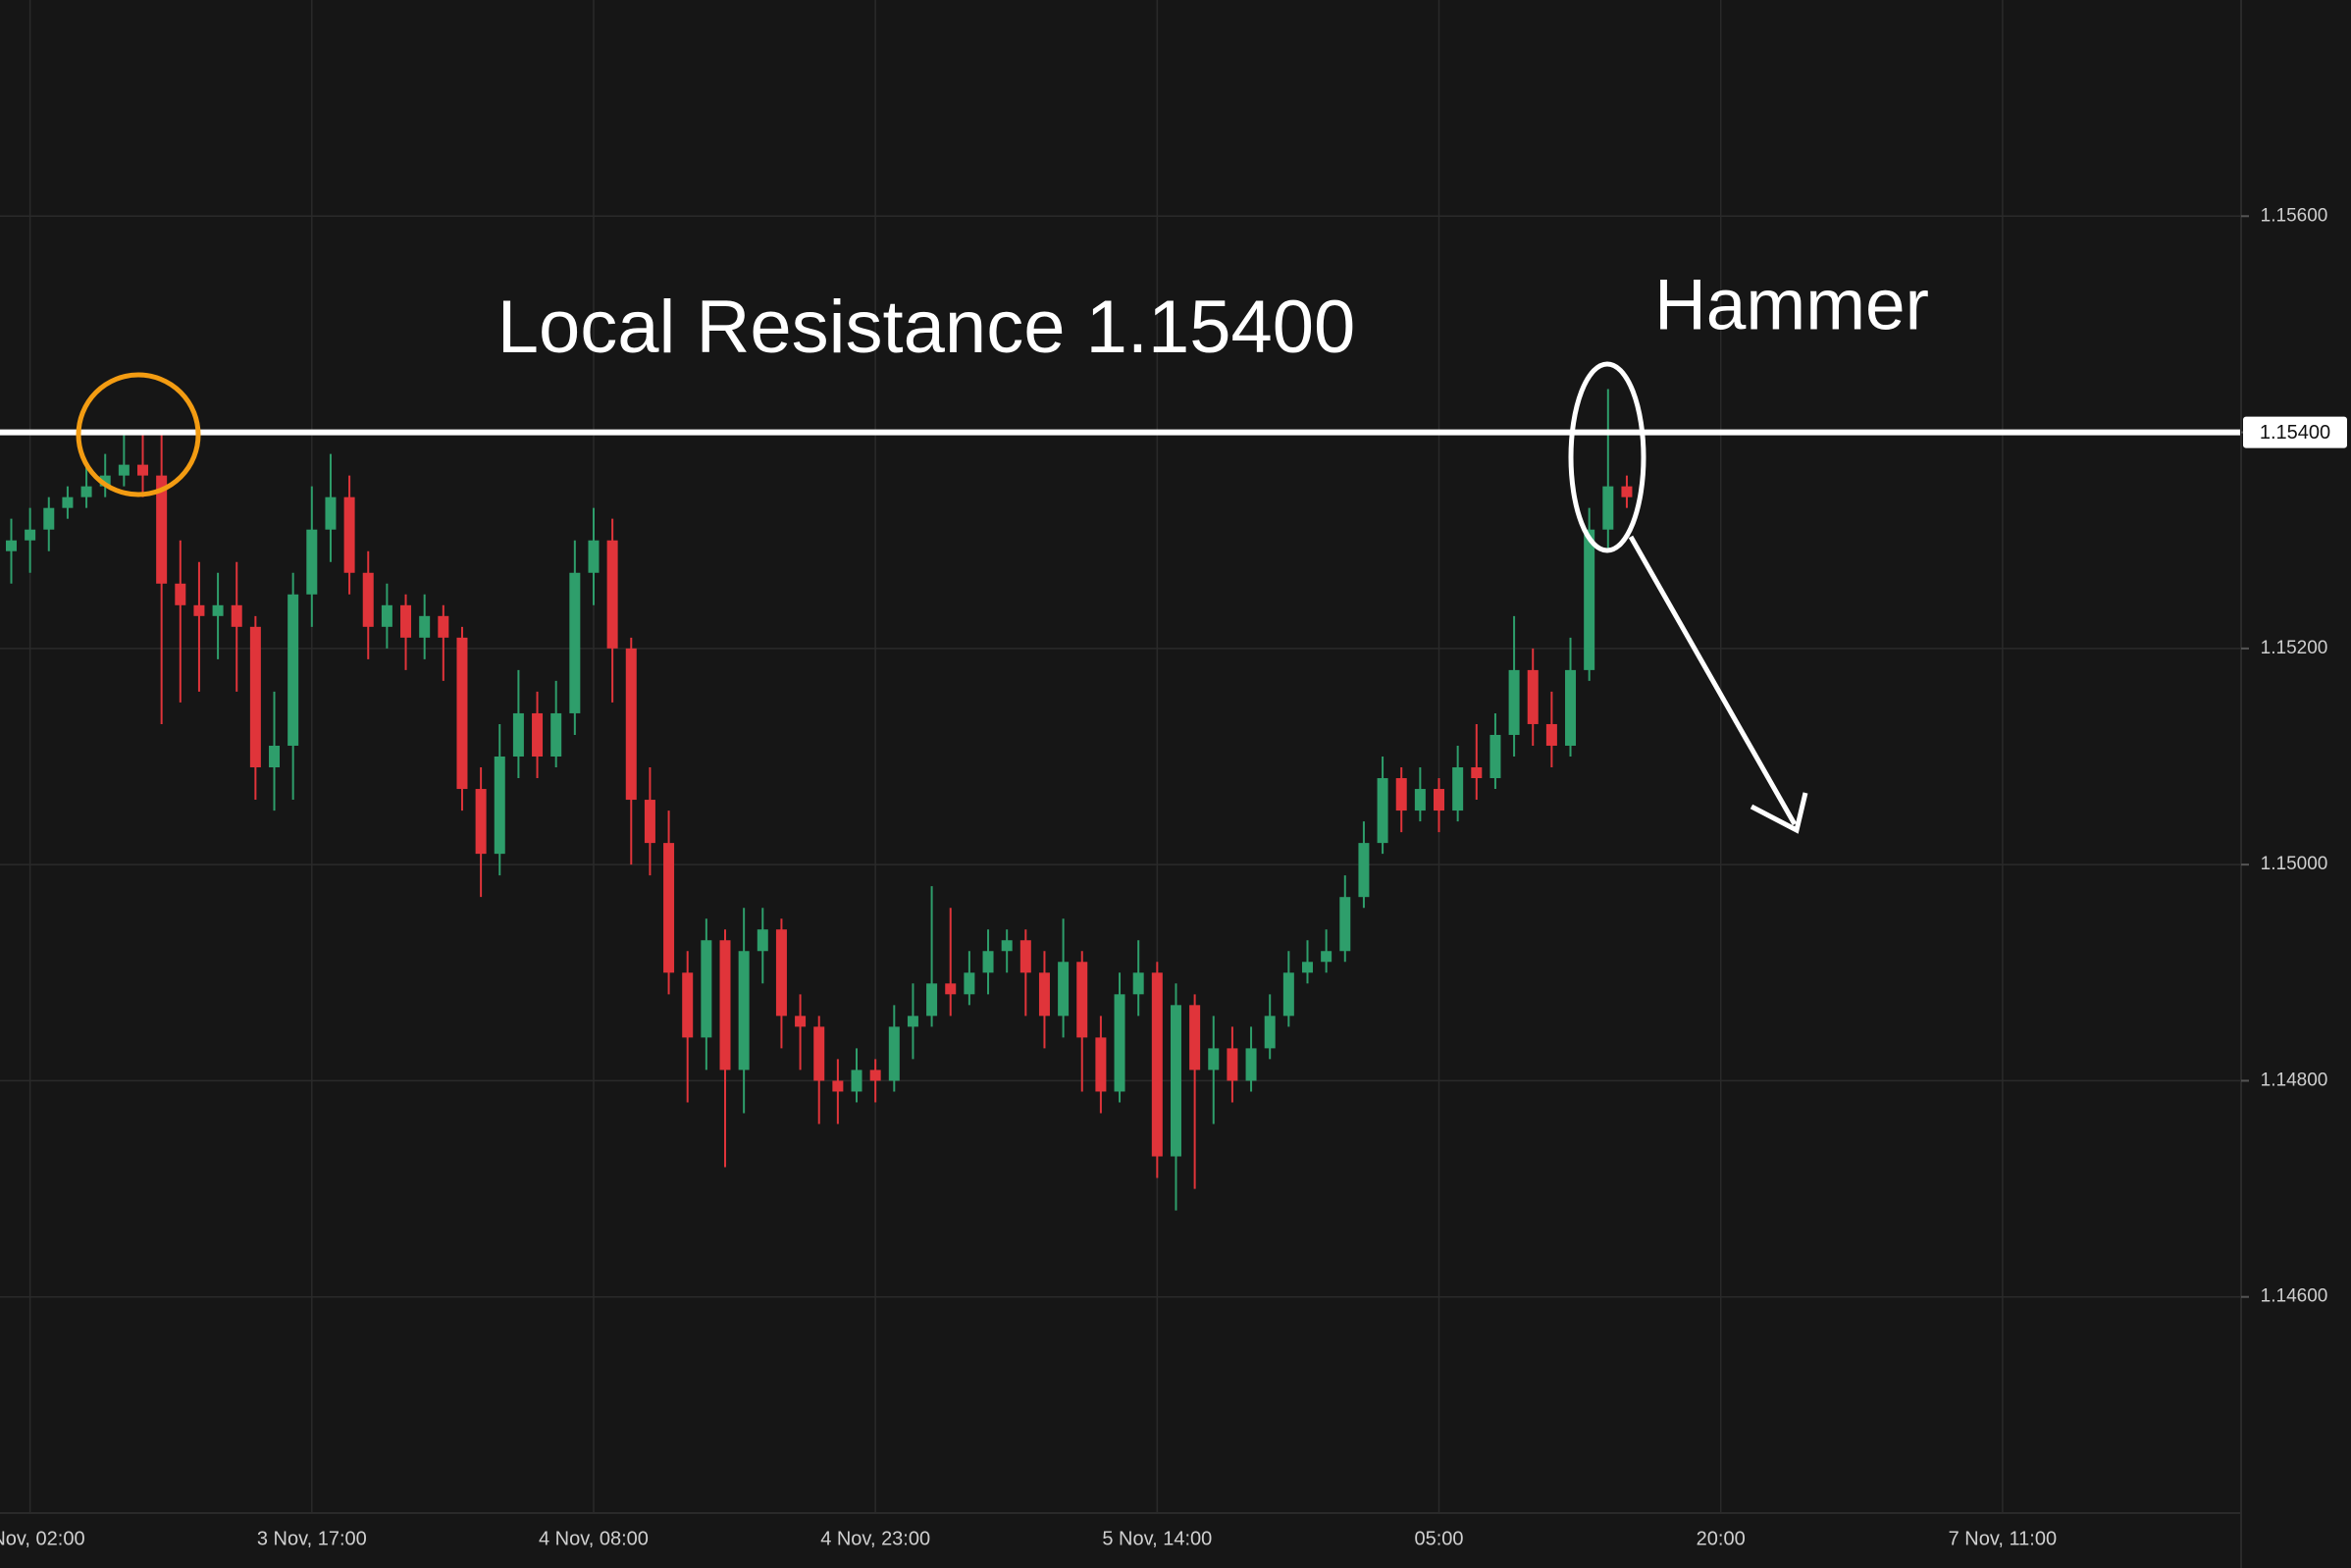  What do you see at coordinates (1779, 813) in the screenshot?
I see `arrow-head` at bounding box center [1779, 813].